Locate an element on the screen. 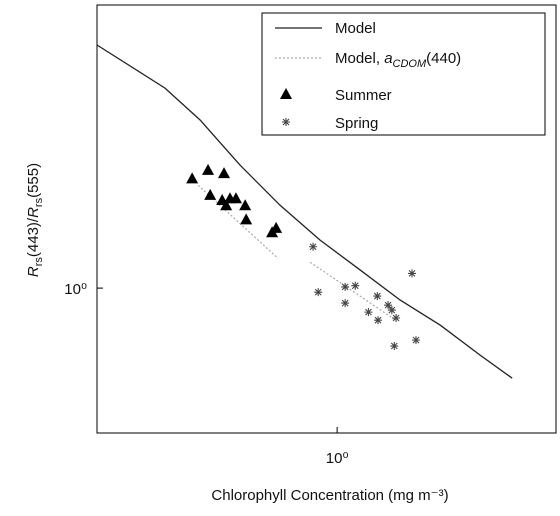 The width and height of the screenshot is (560, 516). legend-label-part: CDOM is located at coordinates (410, 64).